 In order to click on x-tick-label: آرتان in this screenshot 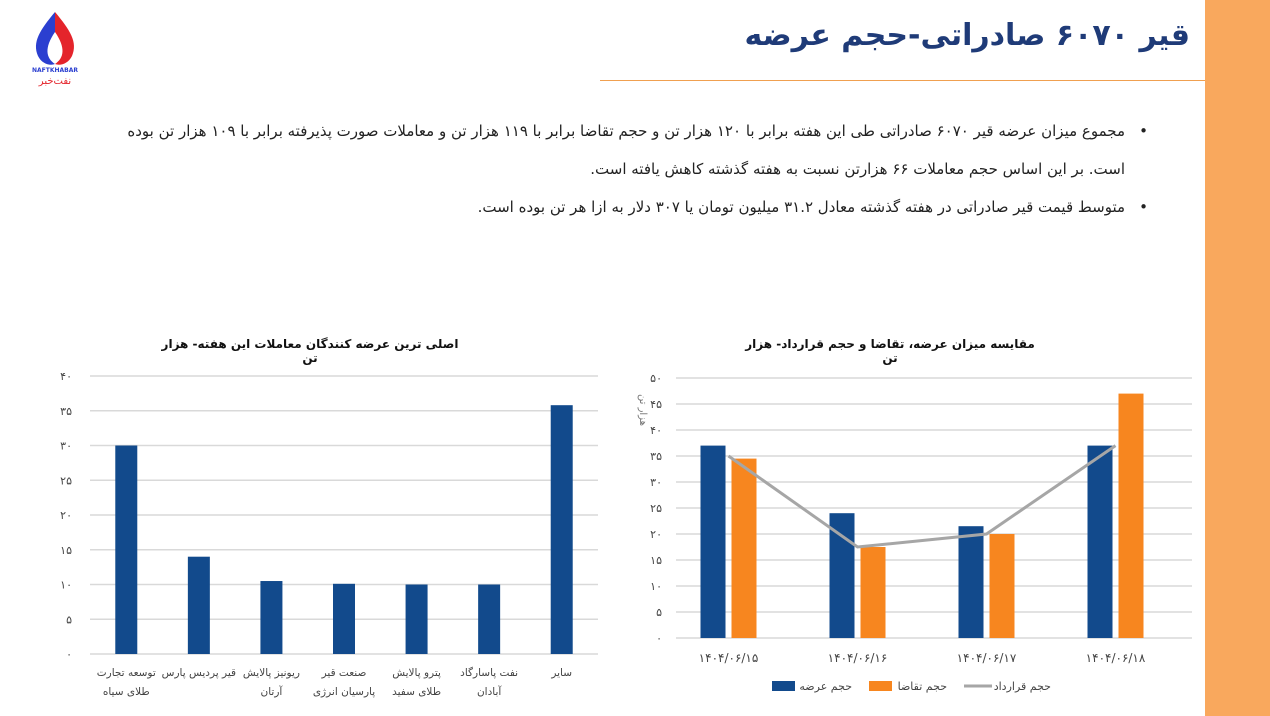, I will do `click(272, 691)`.